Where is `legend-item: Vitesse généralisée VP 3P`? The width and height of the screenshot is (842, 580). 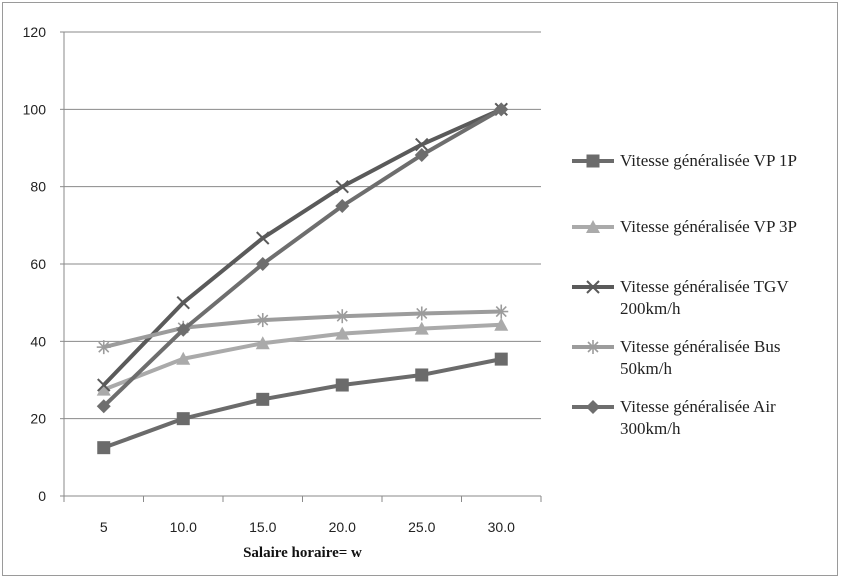 legend-item: Vitesse généralisée VP 3P is located at coordinates (703, 227).